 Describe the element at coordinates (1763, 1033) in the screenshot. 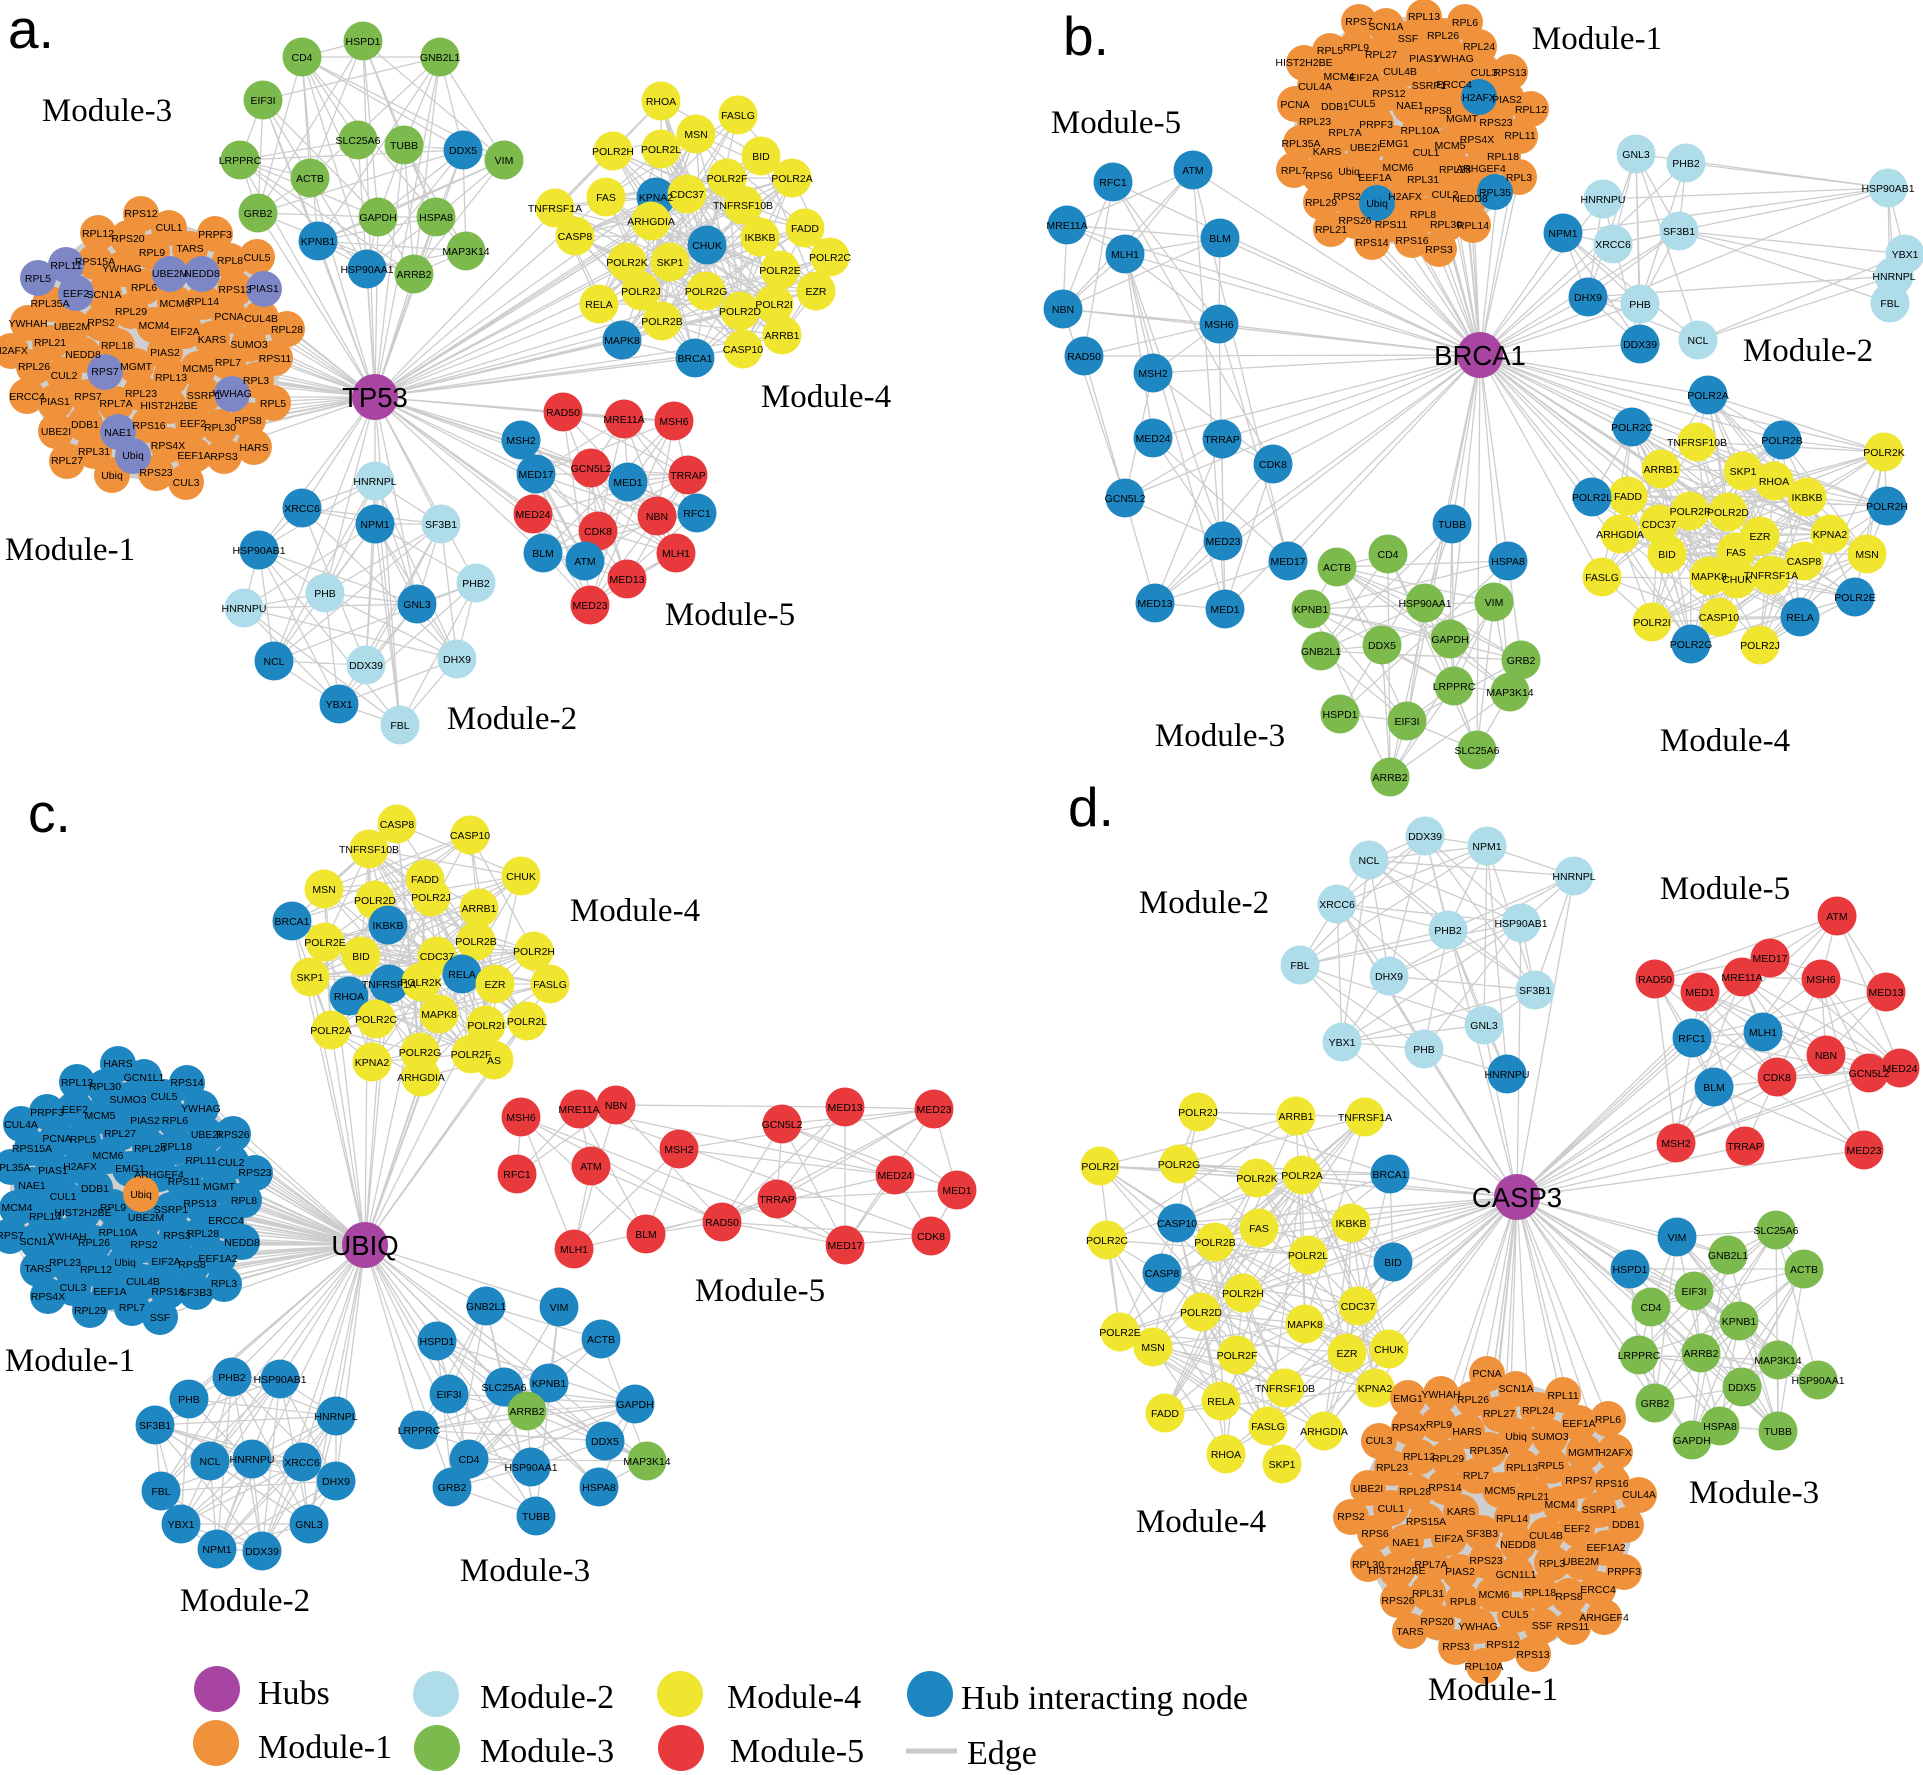

I see `svg-text: MLH1` at that location.